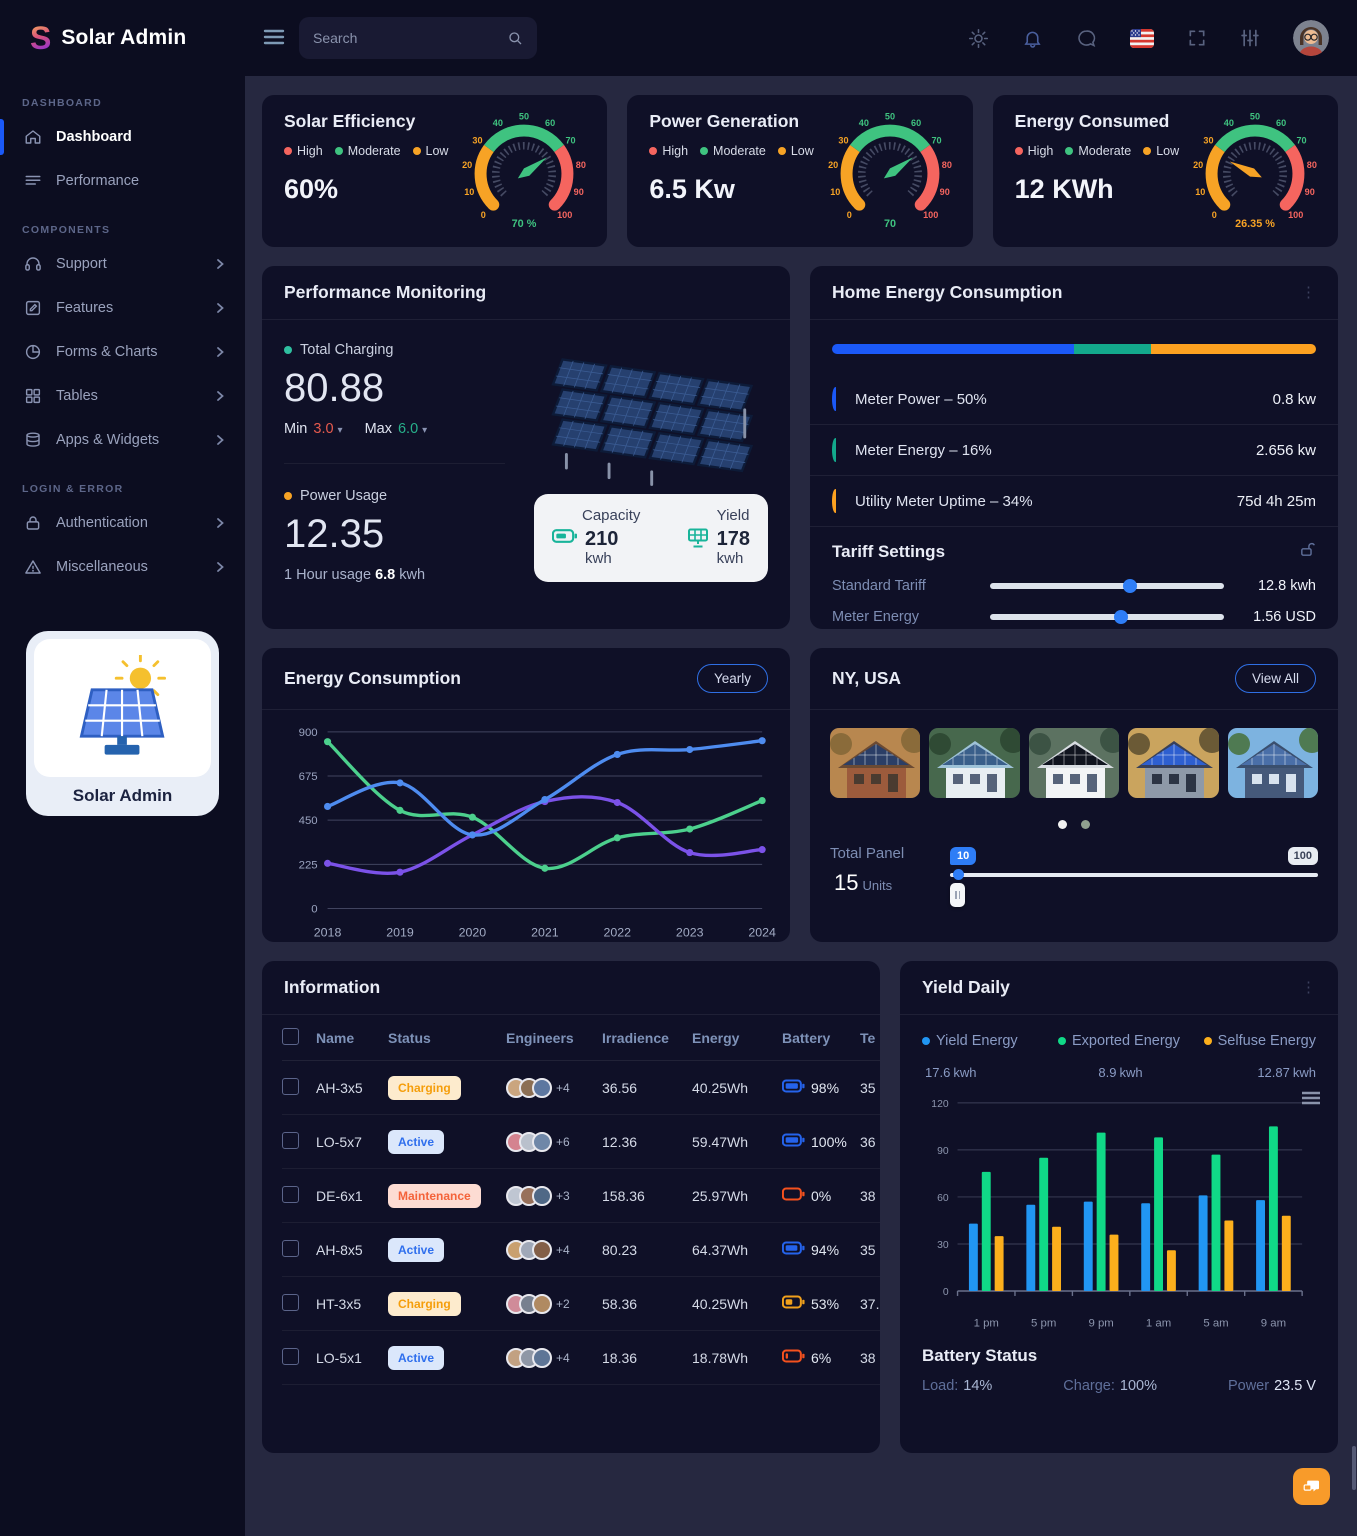  Describe the element at coordinates (122, 567) in the screenshot. I see `sidebar-item-miscellaneous: Miscellaneous` at that location.